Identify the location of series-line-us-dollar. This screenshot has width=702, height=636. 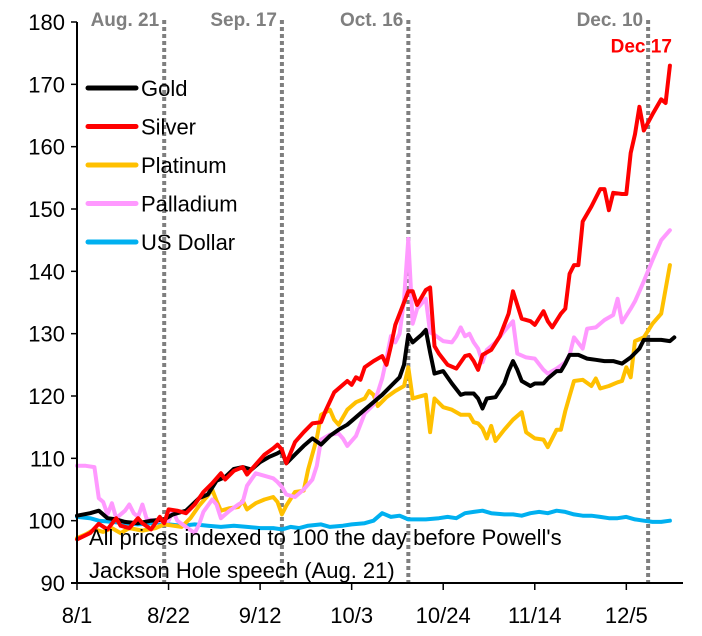
(373, 520).